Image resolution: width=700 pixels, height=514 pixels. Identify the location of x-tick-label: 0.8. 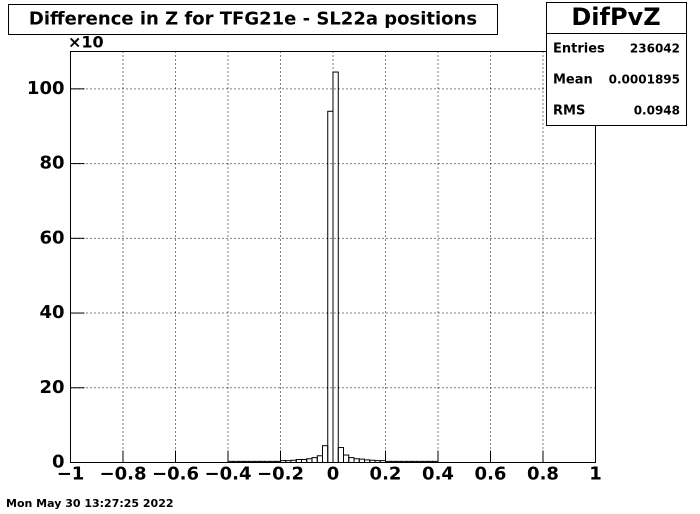
(543, 474).